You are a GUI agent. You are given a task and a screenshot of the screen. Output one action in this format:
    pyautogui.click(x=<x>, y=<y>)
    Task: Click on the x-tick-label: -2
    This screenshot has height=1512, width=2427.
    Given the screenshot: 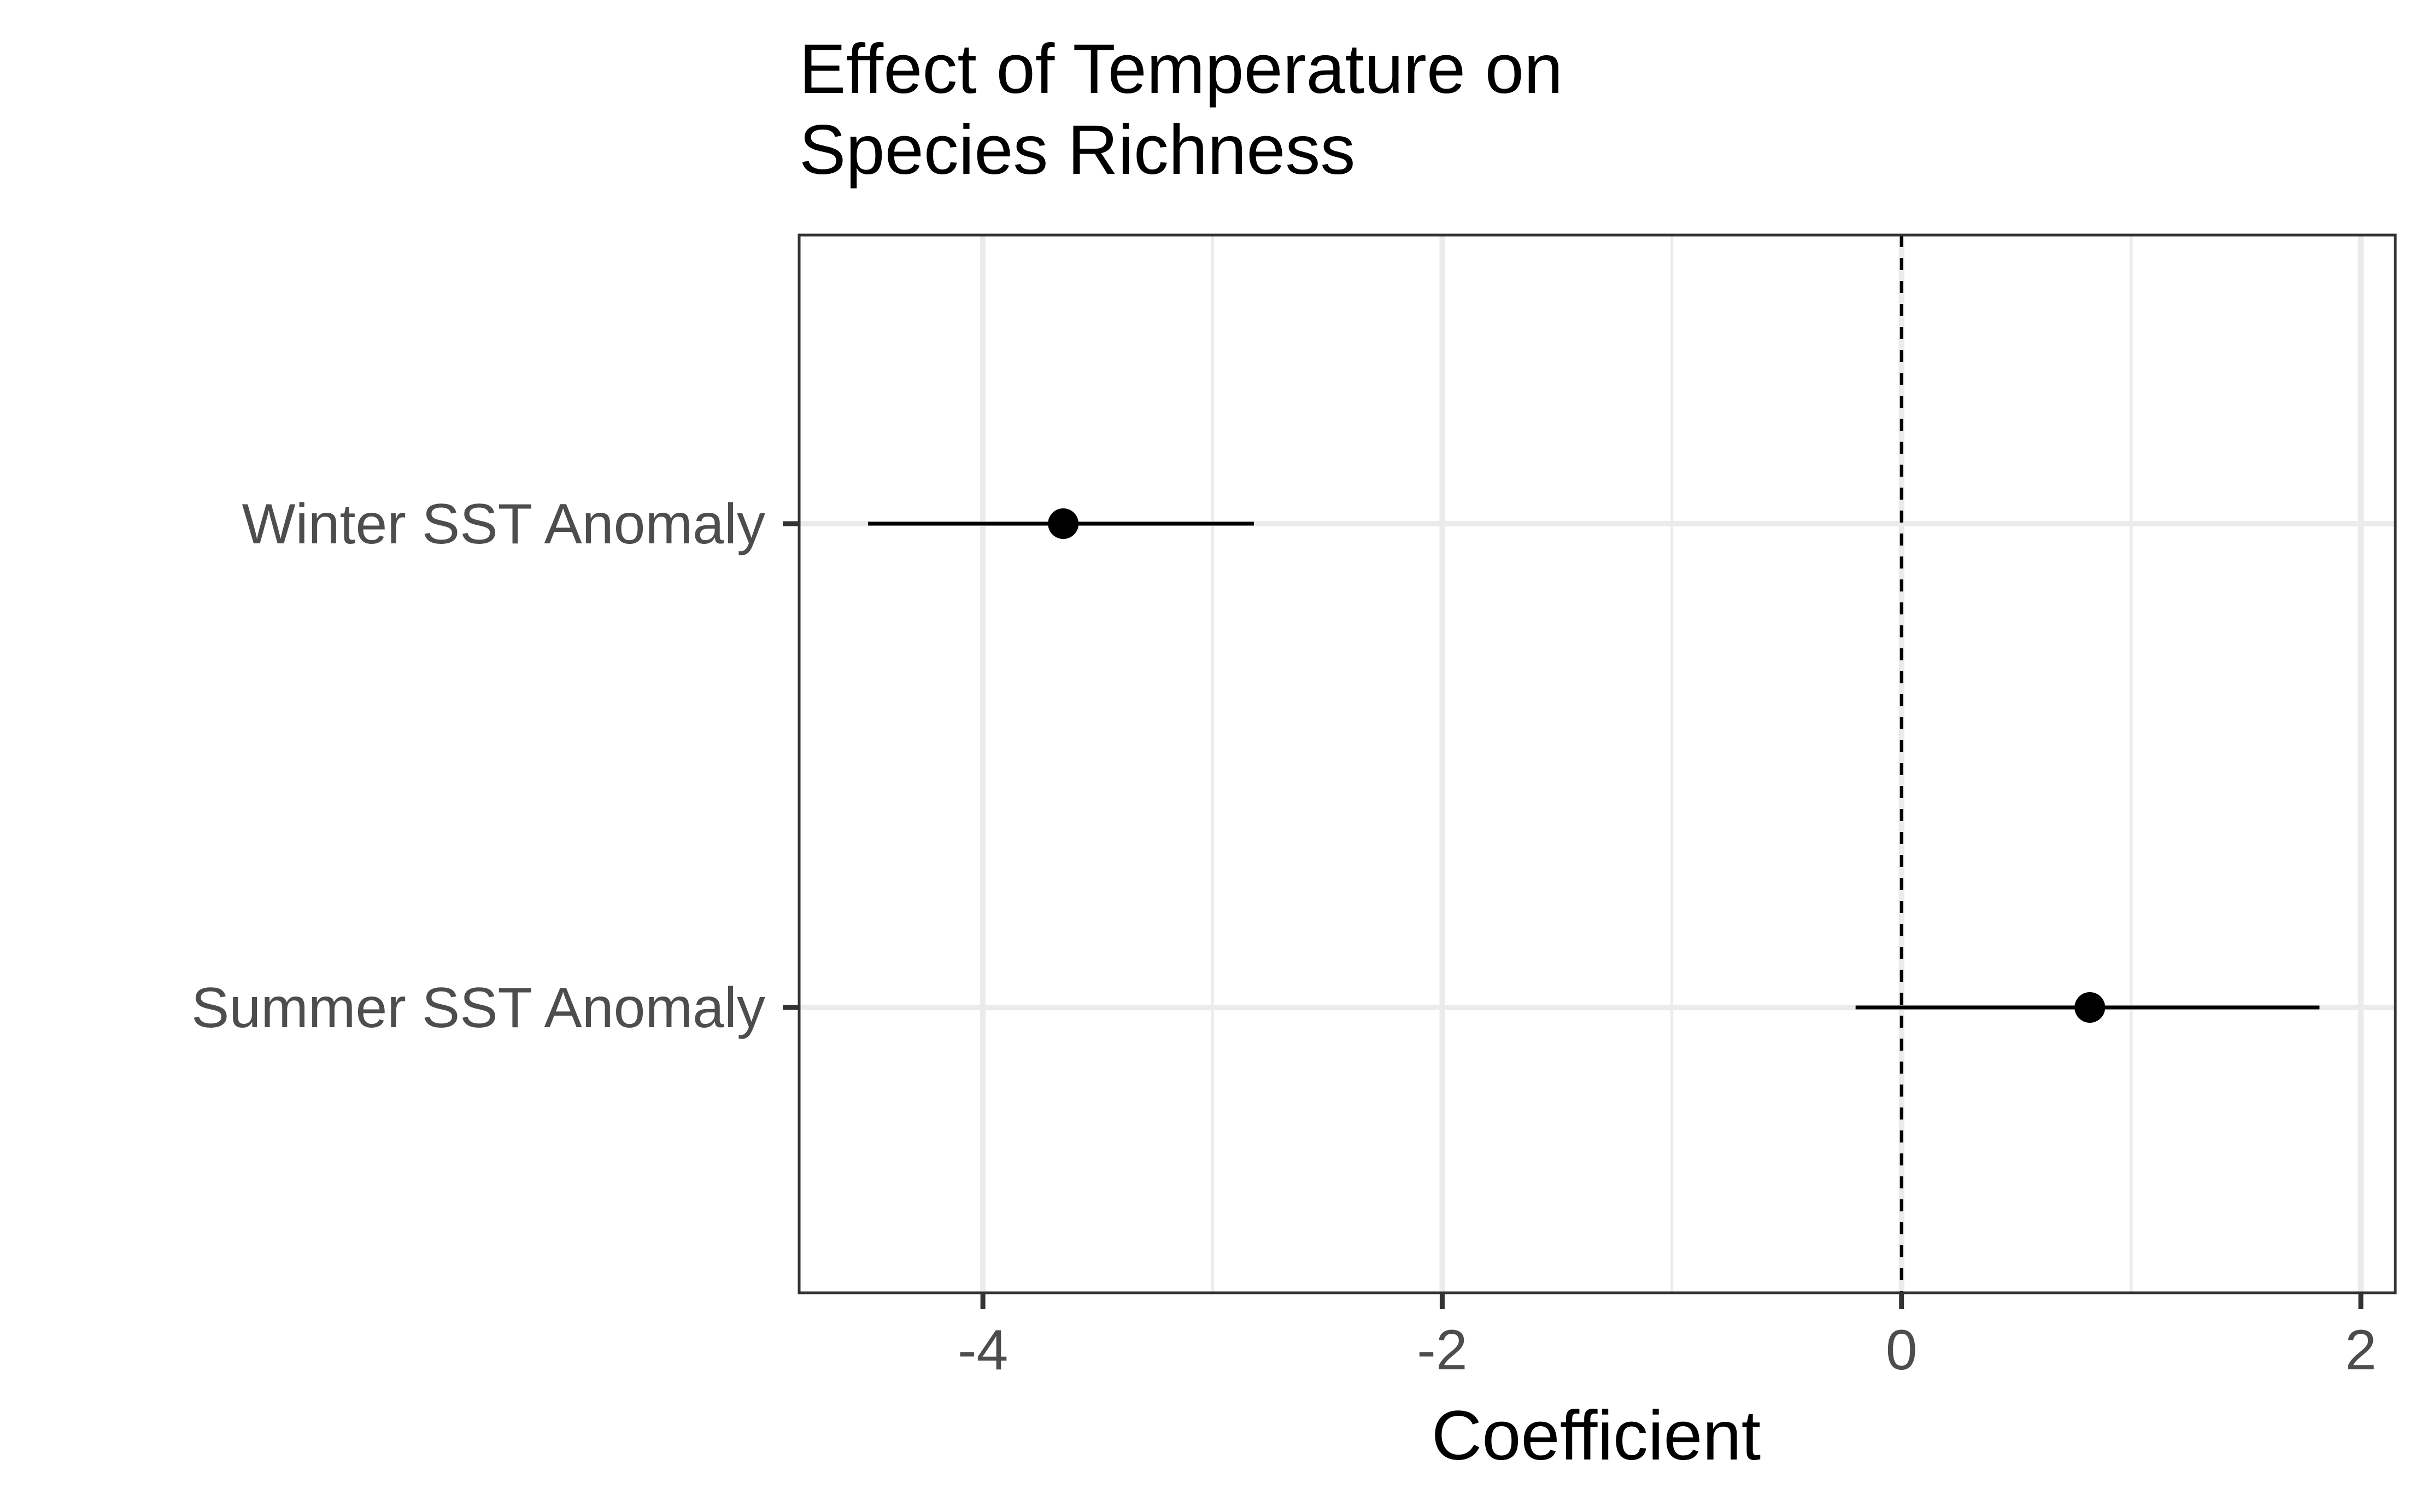 What is the action you would take?
    pyautogui.click(x=1442, y=1350)
    